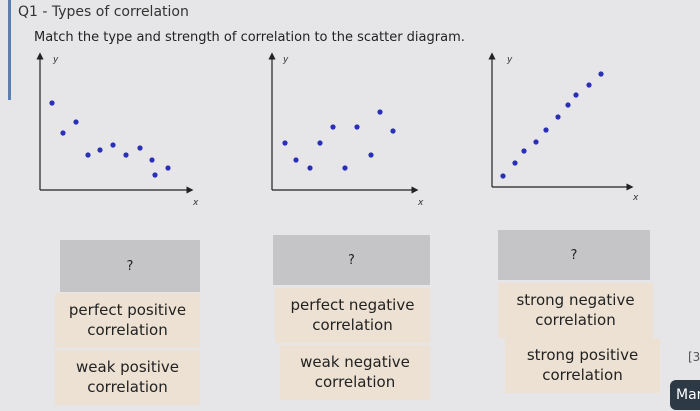 The height and width of the screenshot is (411, 700). I want to click on side-bar, so click(9, 50).